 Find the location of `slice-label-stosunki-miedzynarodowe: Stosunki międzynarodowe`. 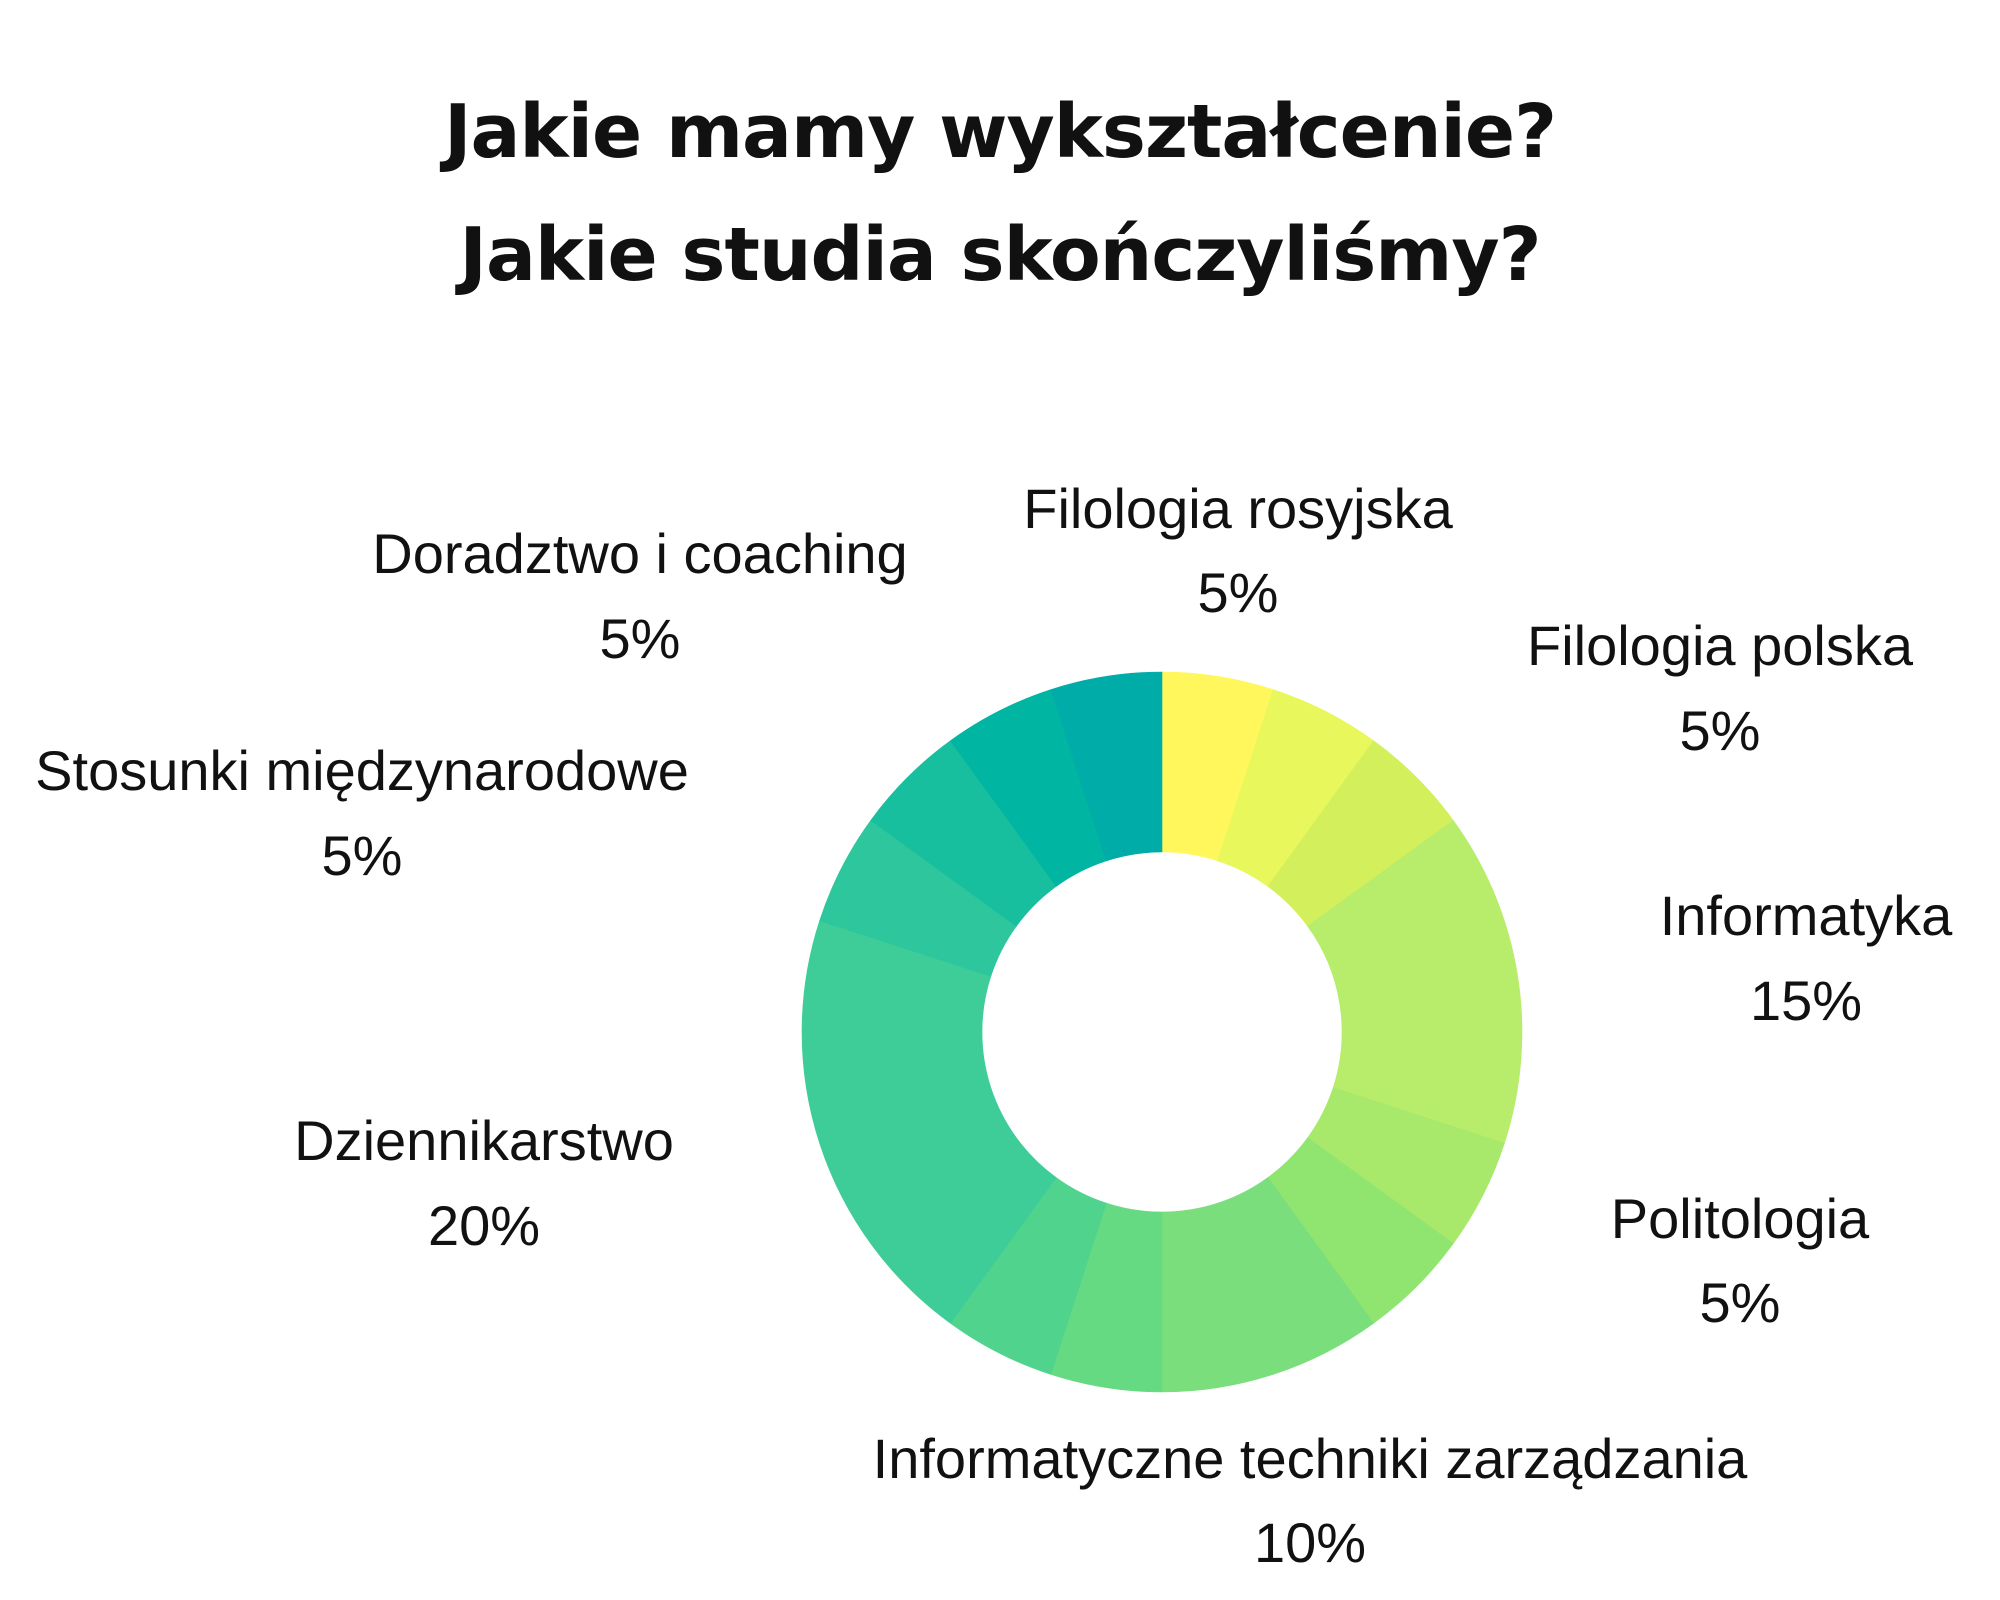

slice-label-stosunki-miedzynarodowe: Stosunki międzynarodowe is located at coordinates (362, 770).